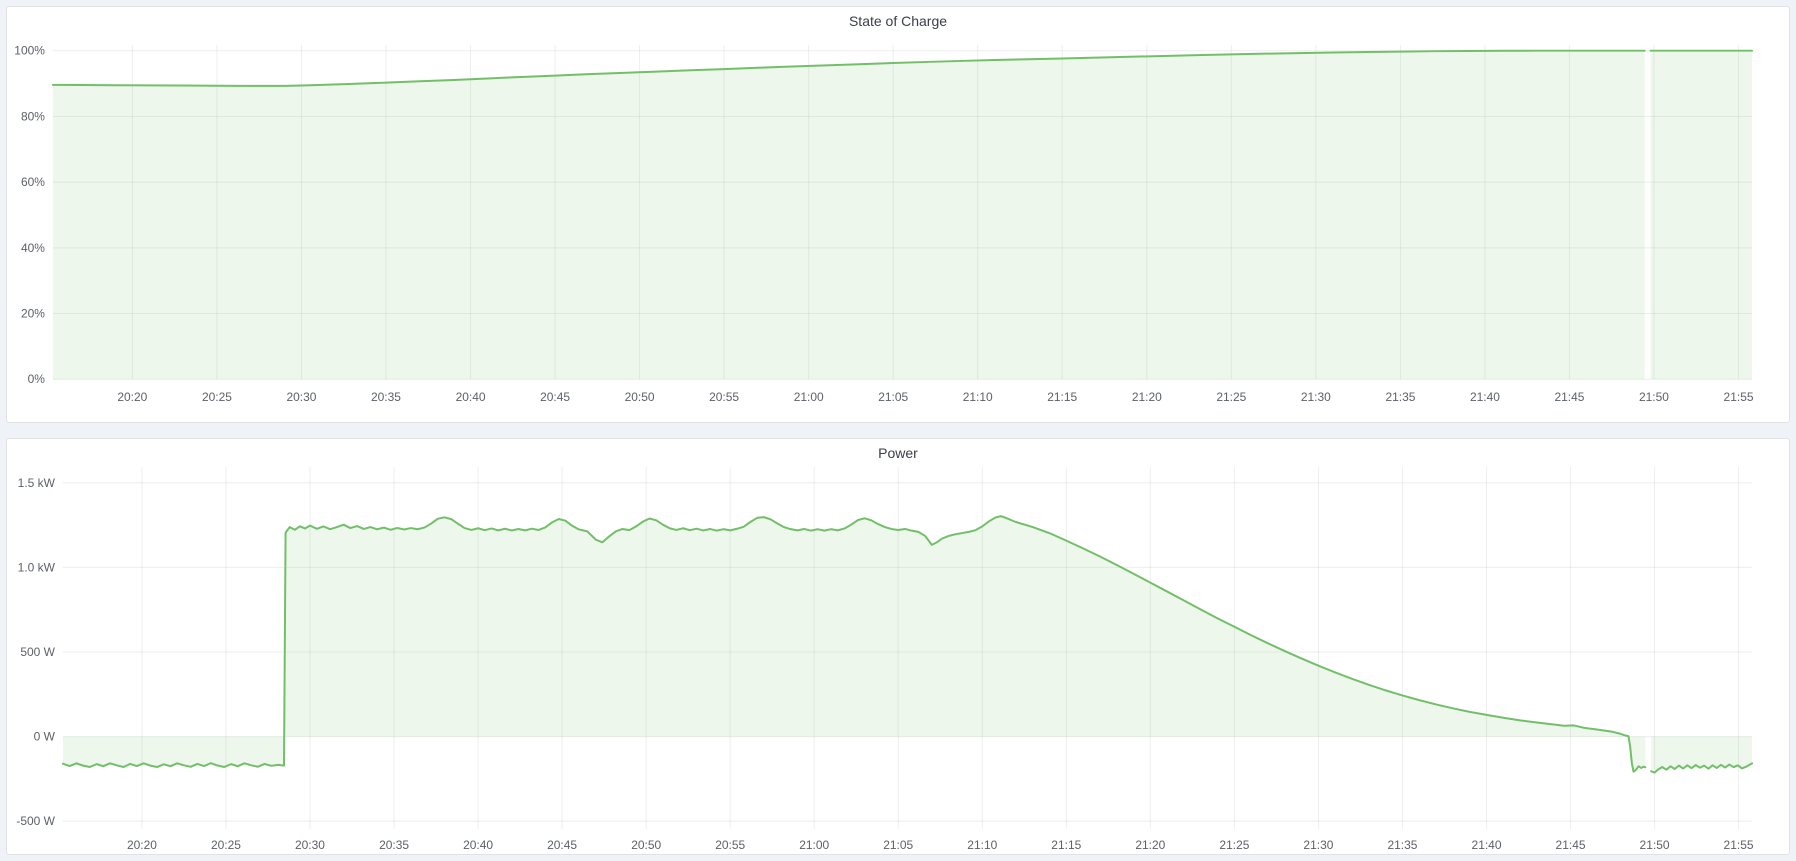 This screenshot has height=861, width=1796. What do you see at coordinates (37, 483) in the screenshot?
I see `y-tick-label: 1.5 kW` at bounding box center [37, 483].